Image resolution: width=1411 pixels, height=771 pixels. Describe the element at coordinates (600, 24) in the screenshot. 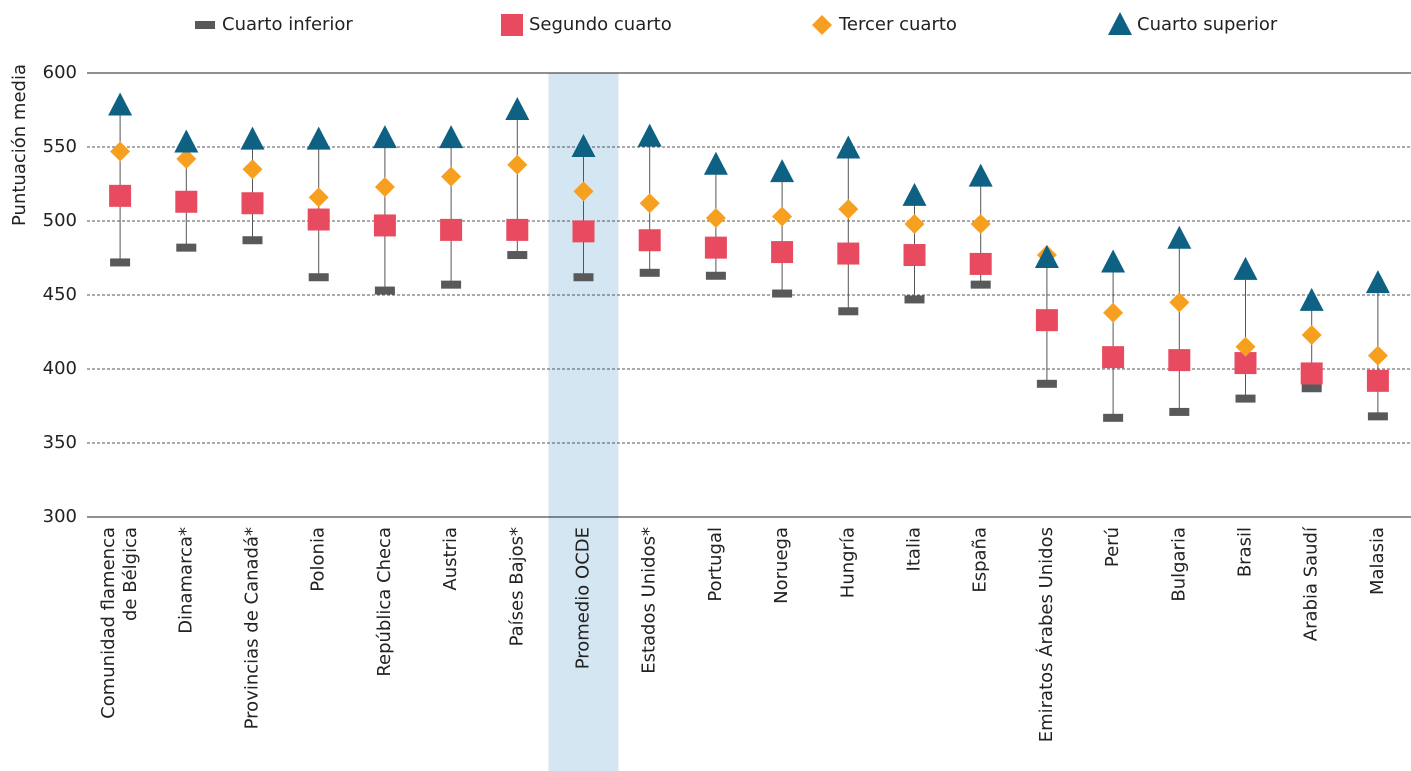

I see `legend-label: Segundo cuarto` at that location.